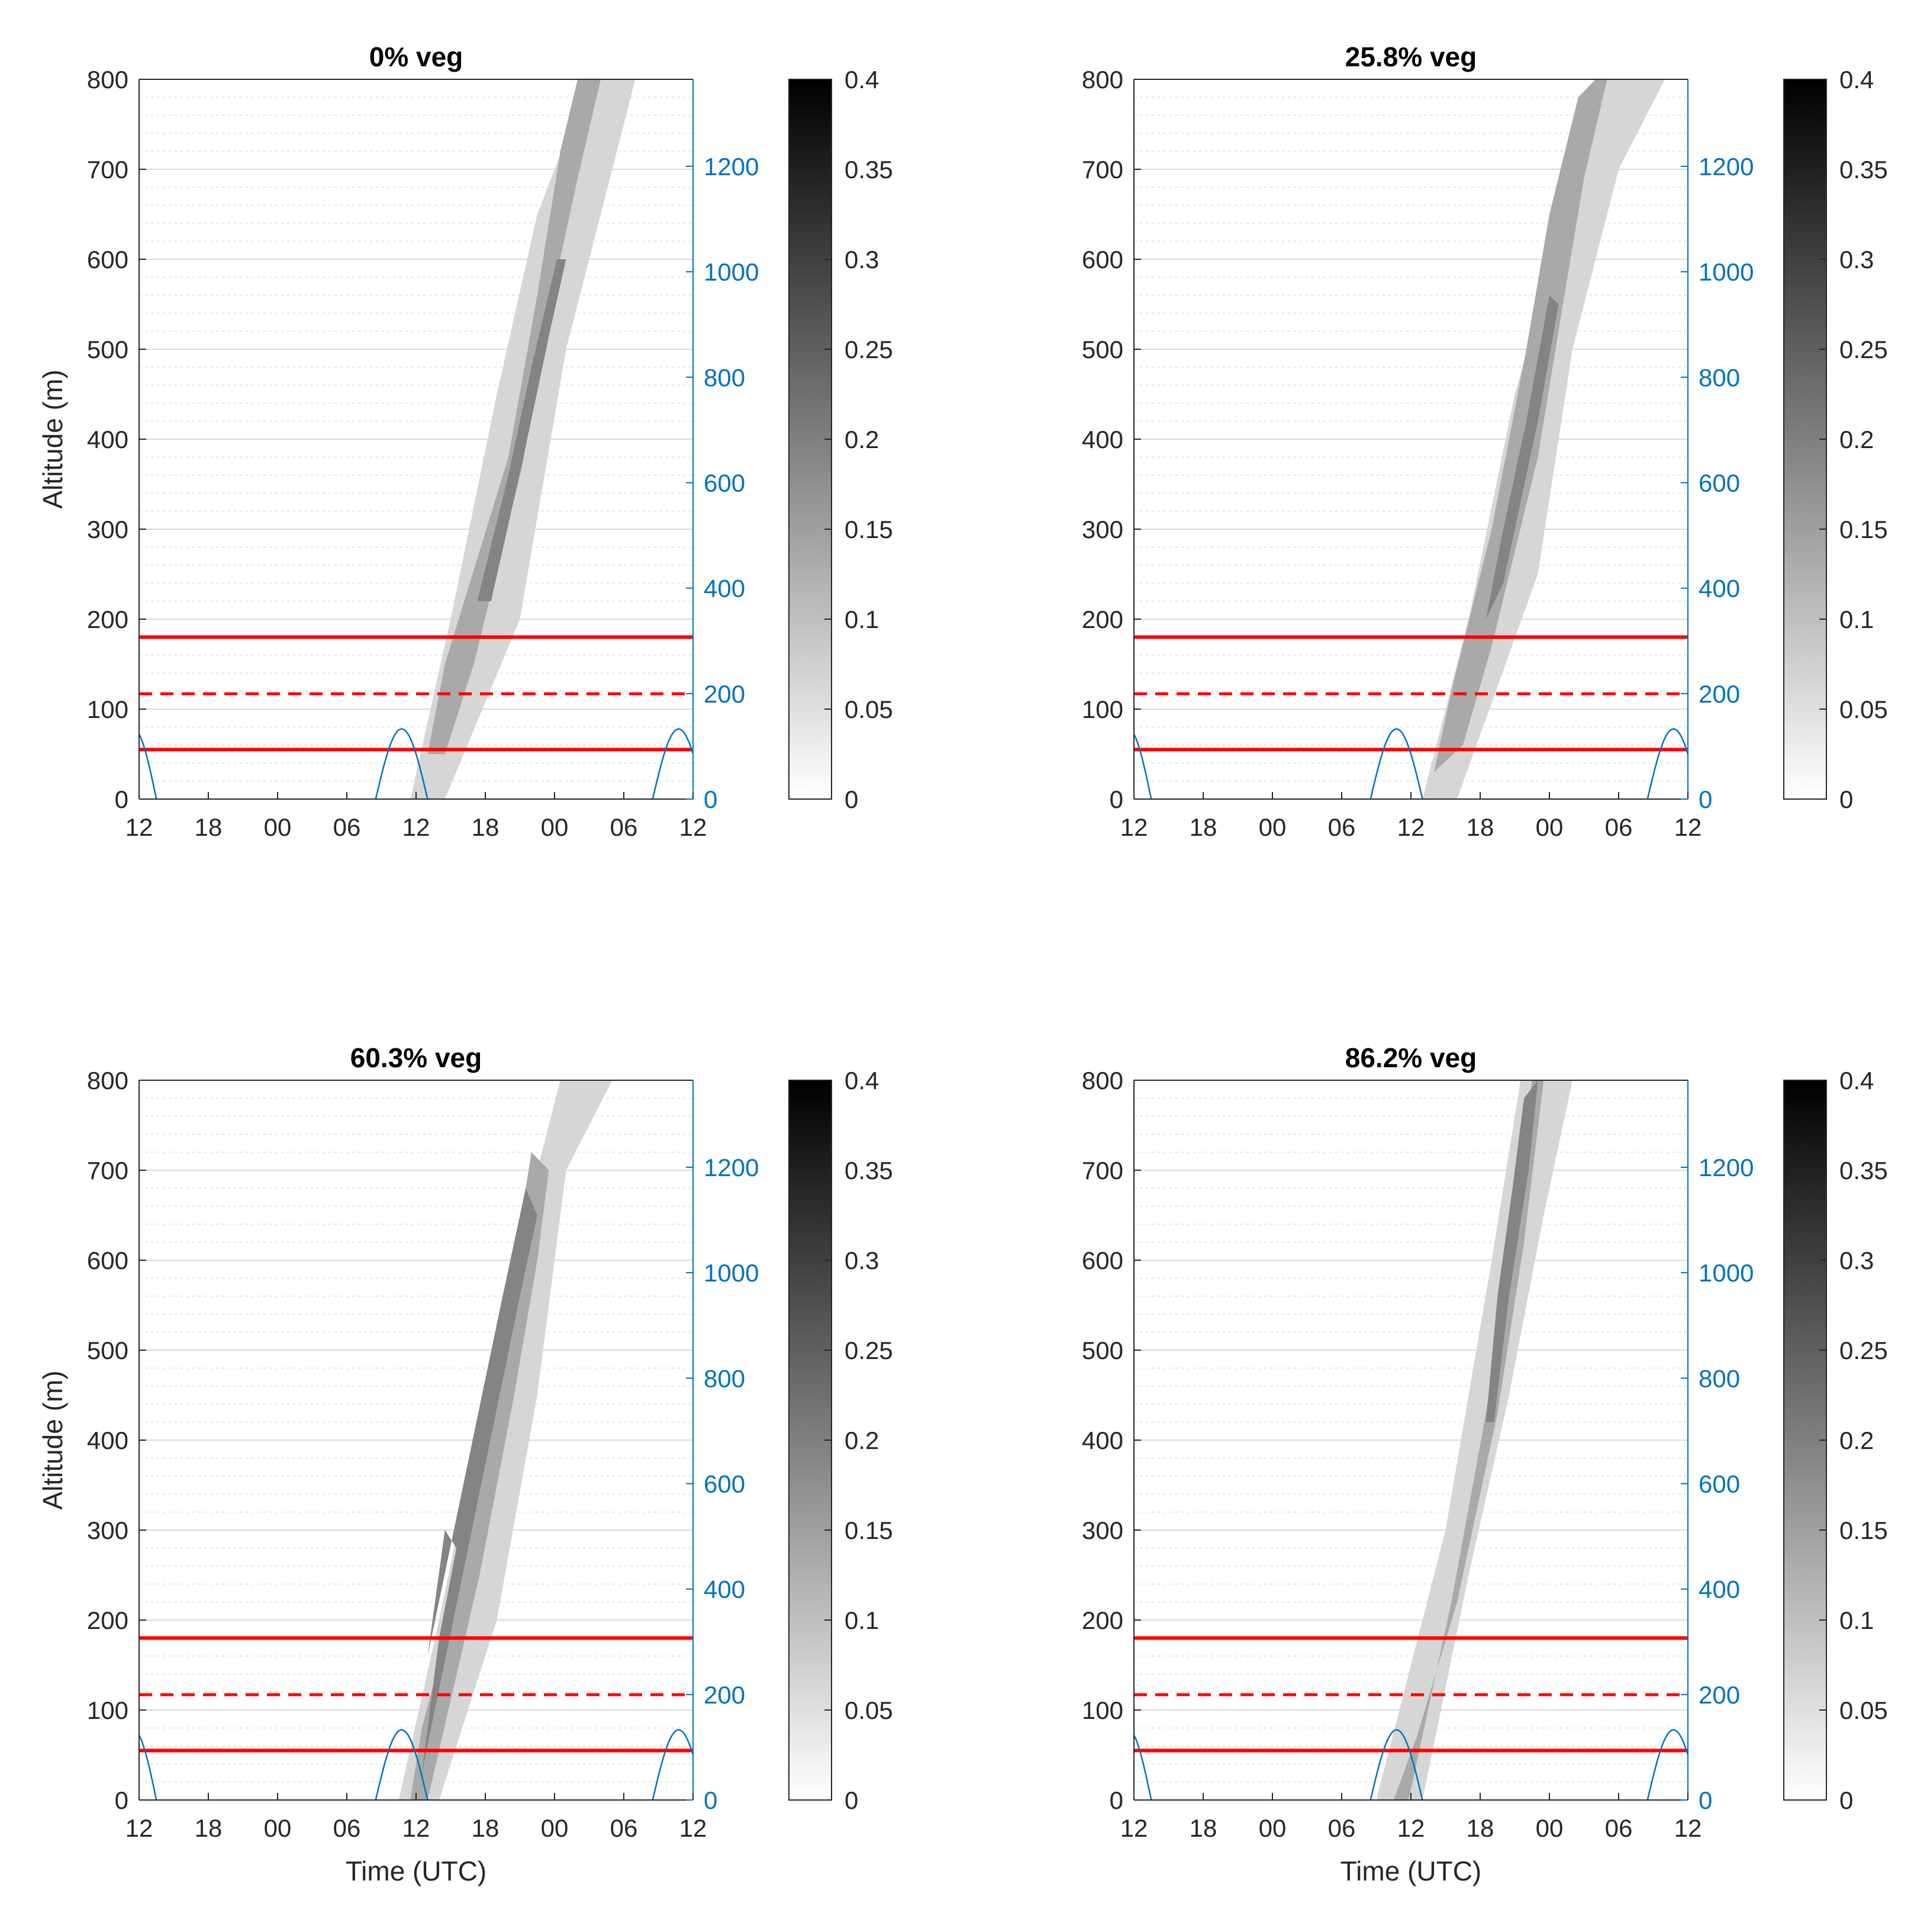  I want to click on panel-title: 25.8% veg, so click(1411, 57).